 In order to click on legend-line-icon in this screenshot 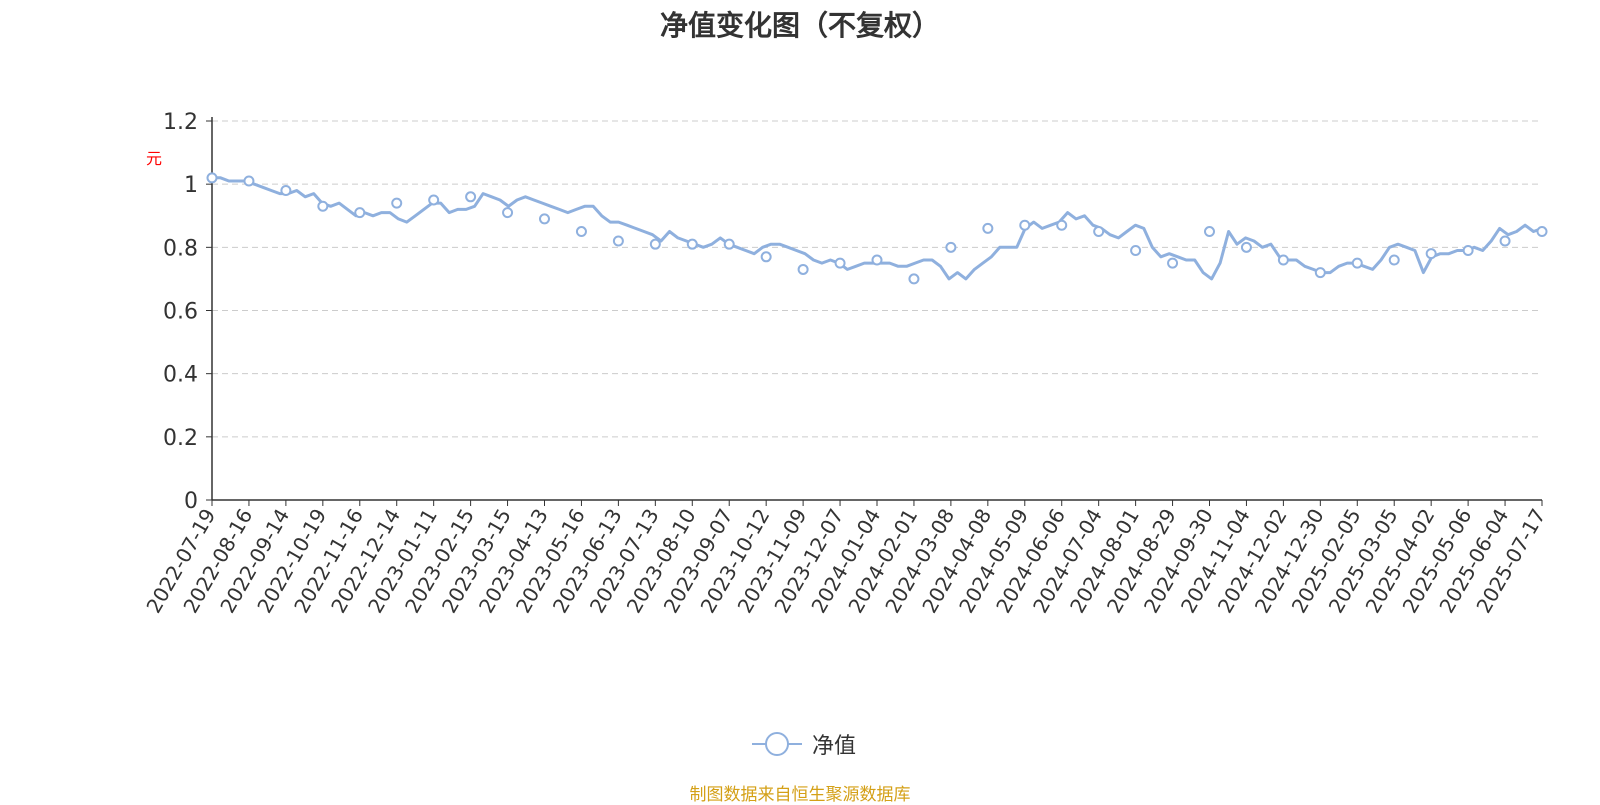, I will do `click(777, 744)`.